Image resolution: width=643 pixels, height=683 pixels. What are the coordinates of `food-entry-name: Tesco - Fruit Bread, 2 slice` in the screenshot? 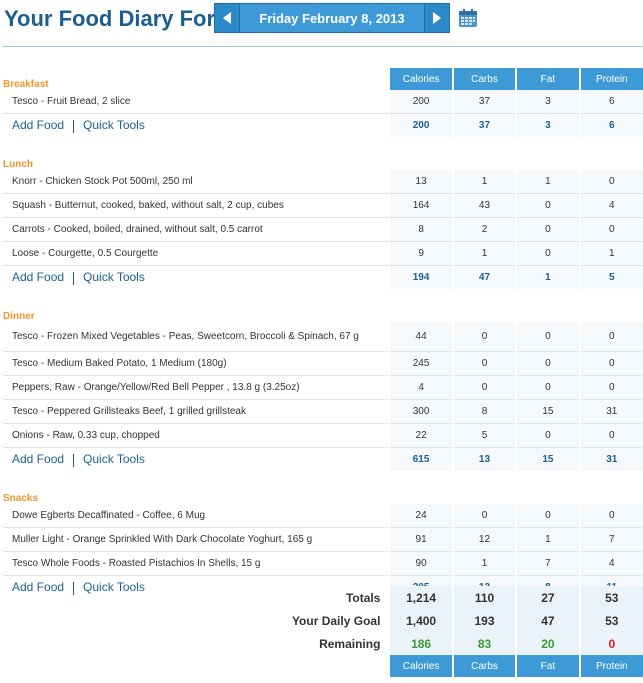 It's located at (196, 102).